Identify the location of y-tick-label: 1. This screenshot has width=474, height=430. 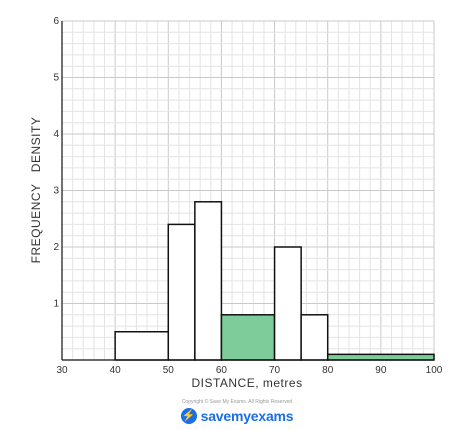
(56, 304).